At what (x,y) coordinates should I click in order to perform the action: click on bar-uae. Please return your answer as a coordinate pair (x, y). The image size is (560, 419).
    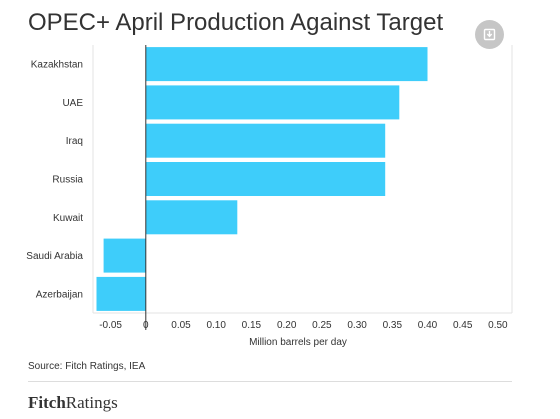
    Looking at the image, I should click on (272, 102).